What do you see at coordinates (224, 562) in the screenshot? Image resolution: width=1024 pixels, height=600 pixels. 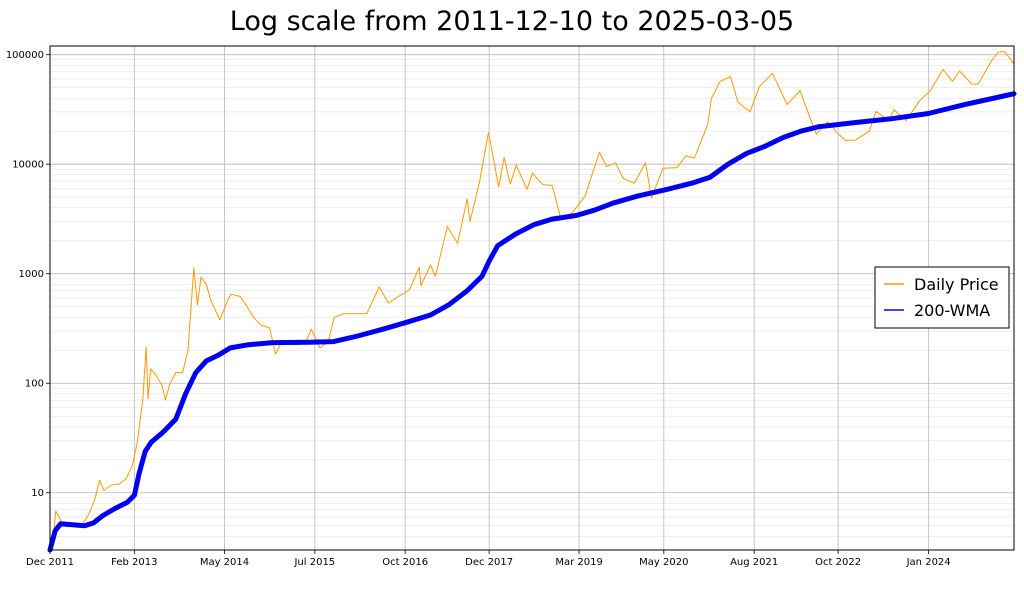 I see `x-tick-label: May 2014` at bounding box center [224, 562].